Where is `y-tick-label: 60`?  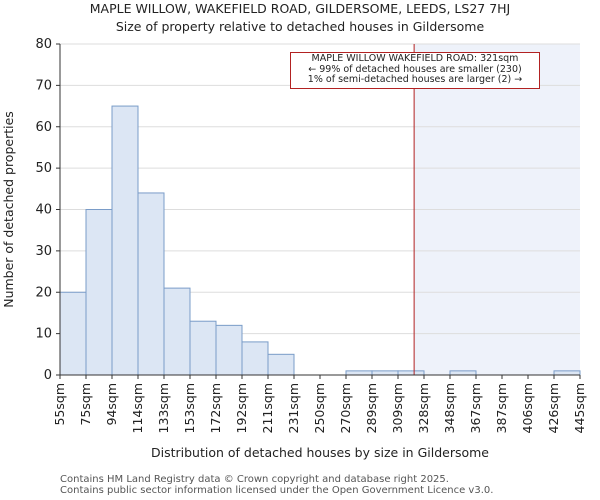
y-tick-label: 60 is located at coordinates (43, 127).